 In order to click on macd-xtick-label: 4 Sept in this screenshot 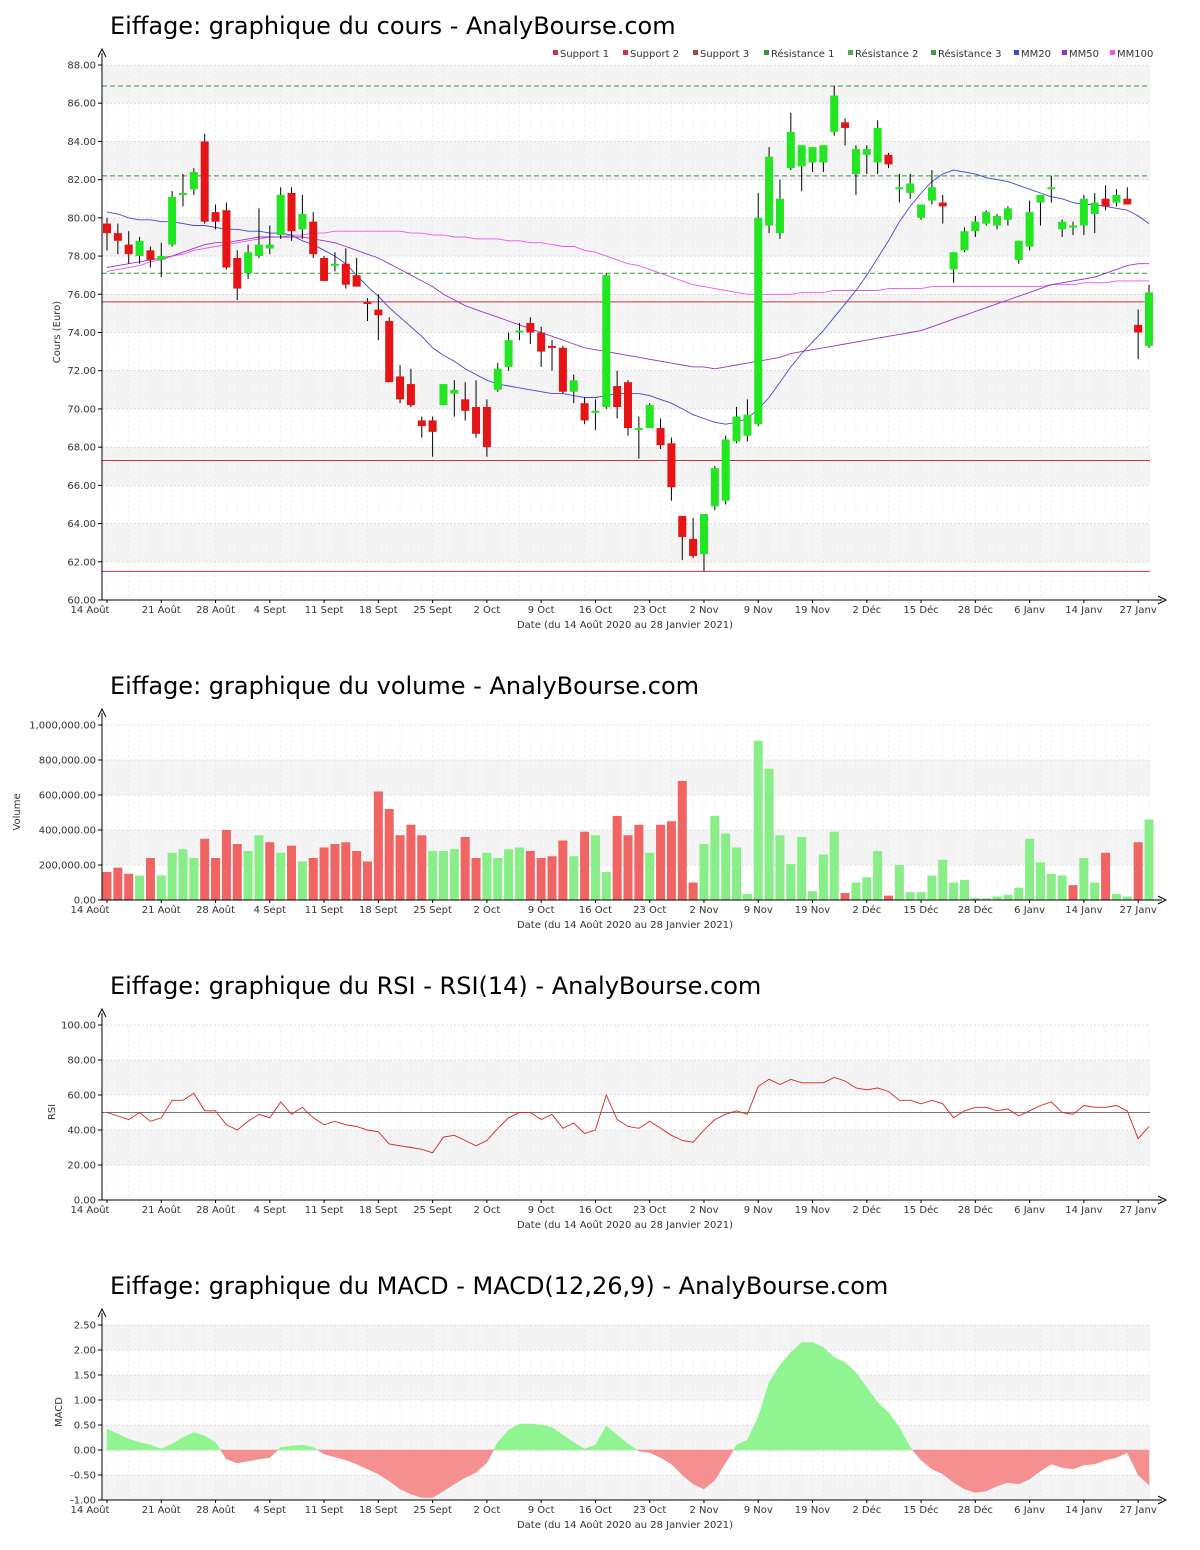, I will do `click(270, 1510)`.